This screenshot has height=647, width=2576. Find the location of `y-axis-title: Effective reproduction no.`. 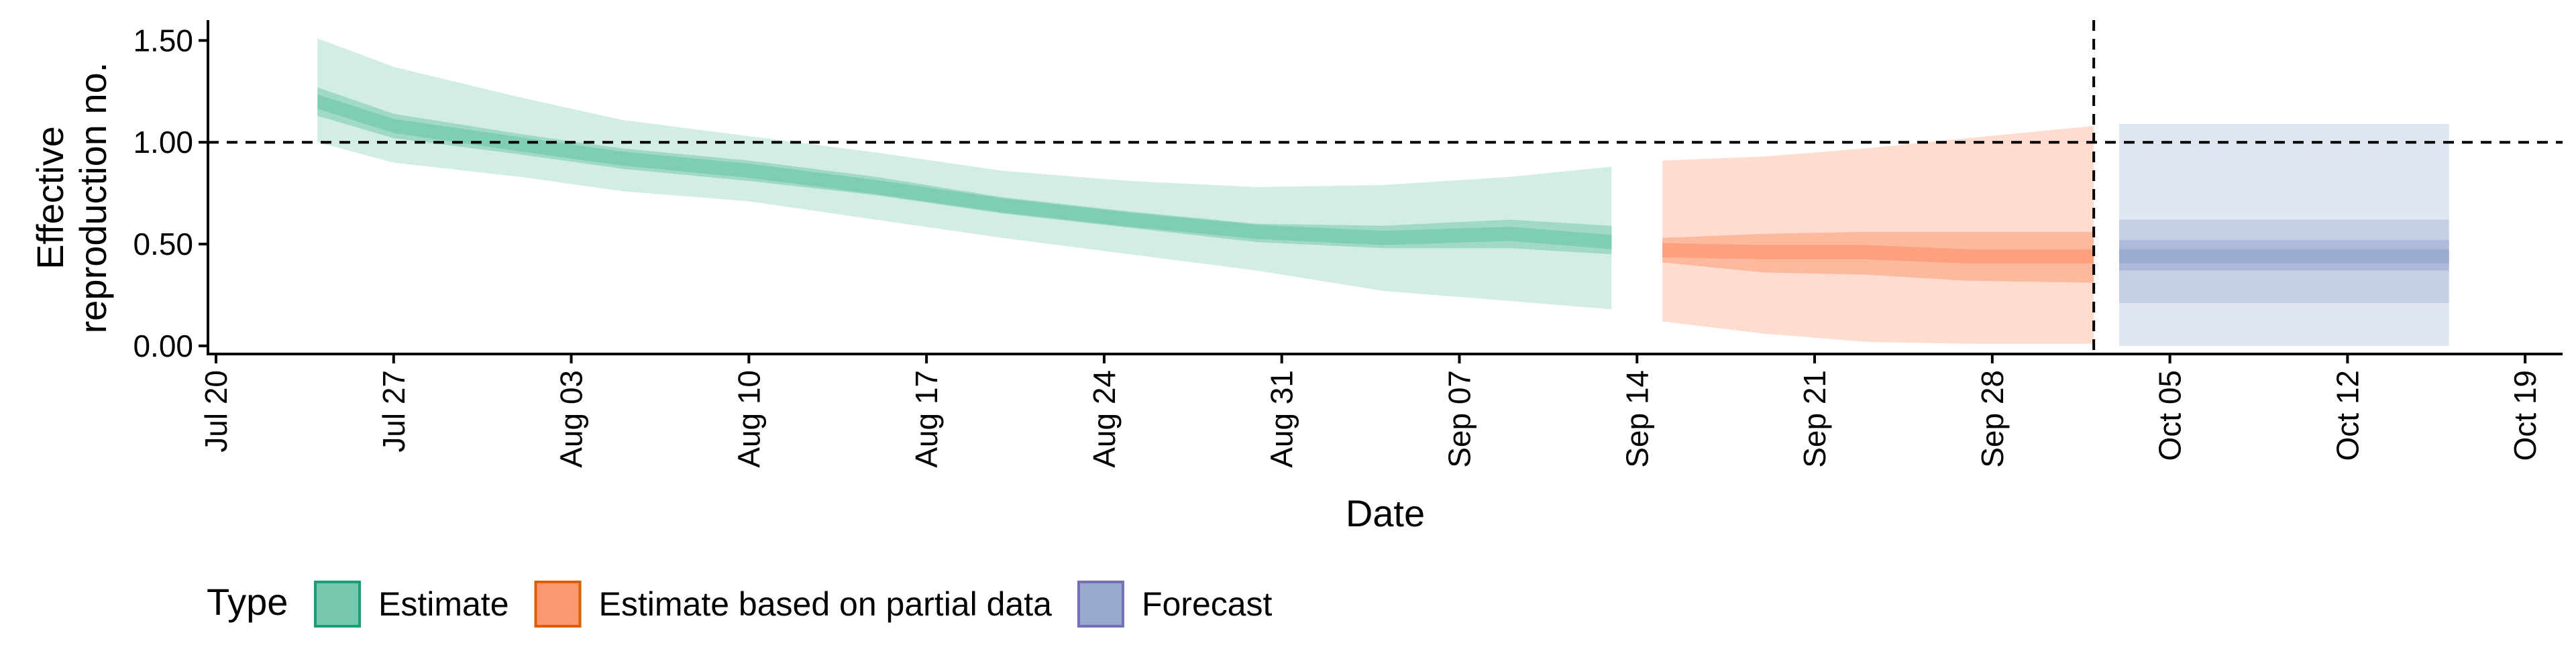

y-axis-title: Effective reproduction no. is located at coordinates (71, 198).